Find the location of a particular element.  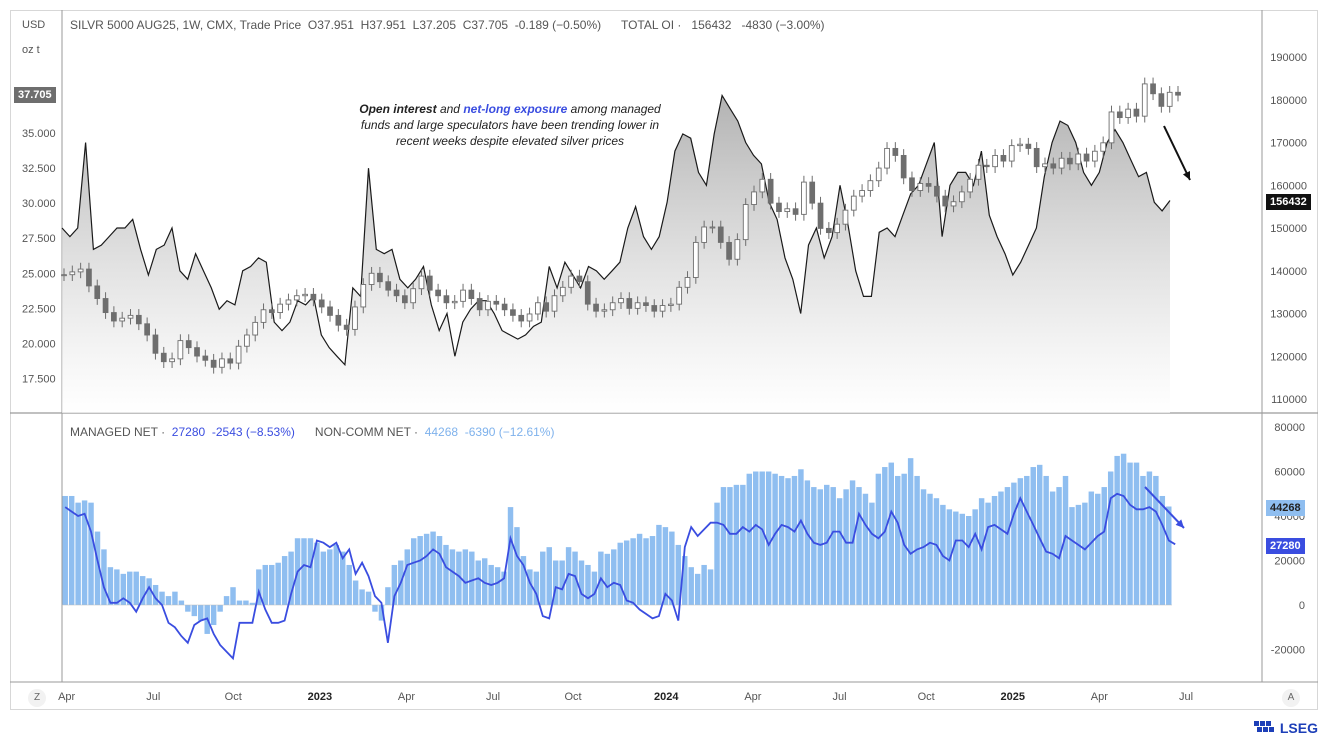

open-value: O37.951 is located at coordinates (330, 25).